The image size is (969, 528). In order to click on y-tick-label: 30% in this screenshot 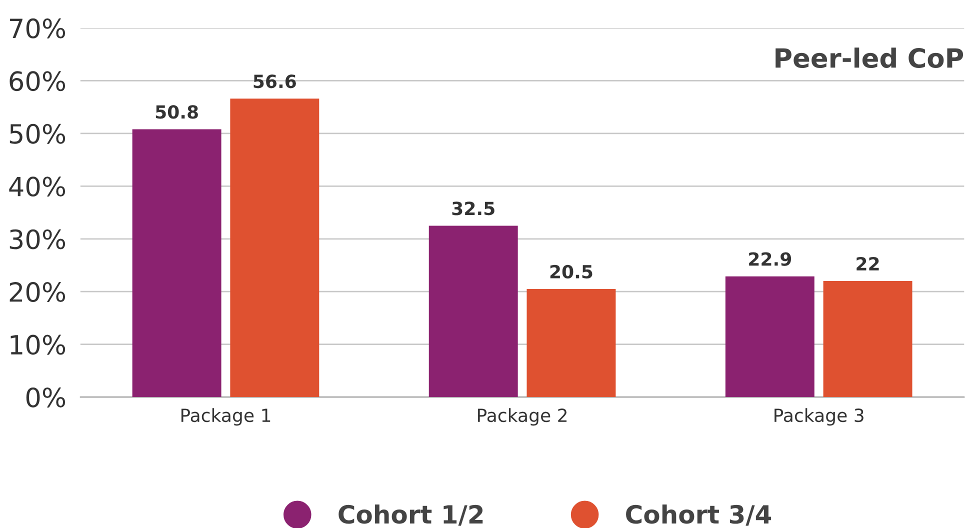, I will do `click(38, 239)`.